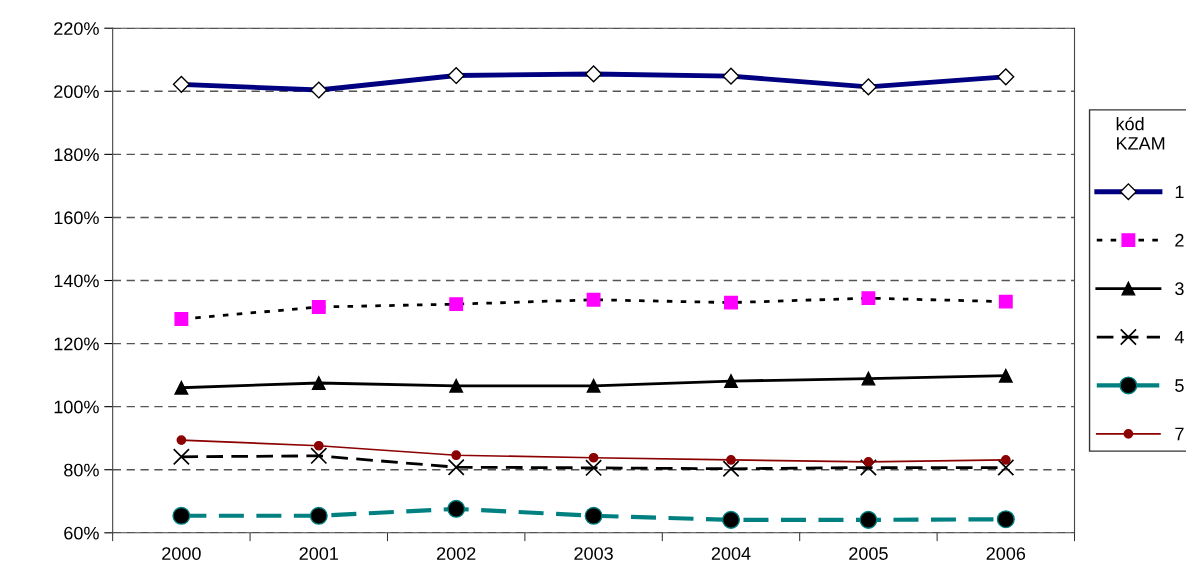 The height and width of the screenshot is (576, 1186). Describe the element at coordinates (1179, 337) in the screenshot. I see `legend-label: 4` at that location.